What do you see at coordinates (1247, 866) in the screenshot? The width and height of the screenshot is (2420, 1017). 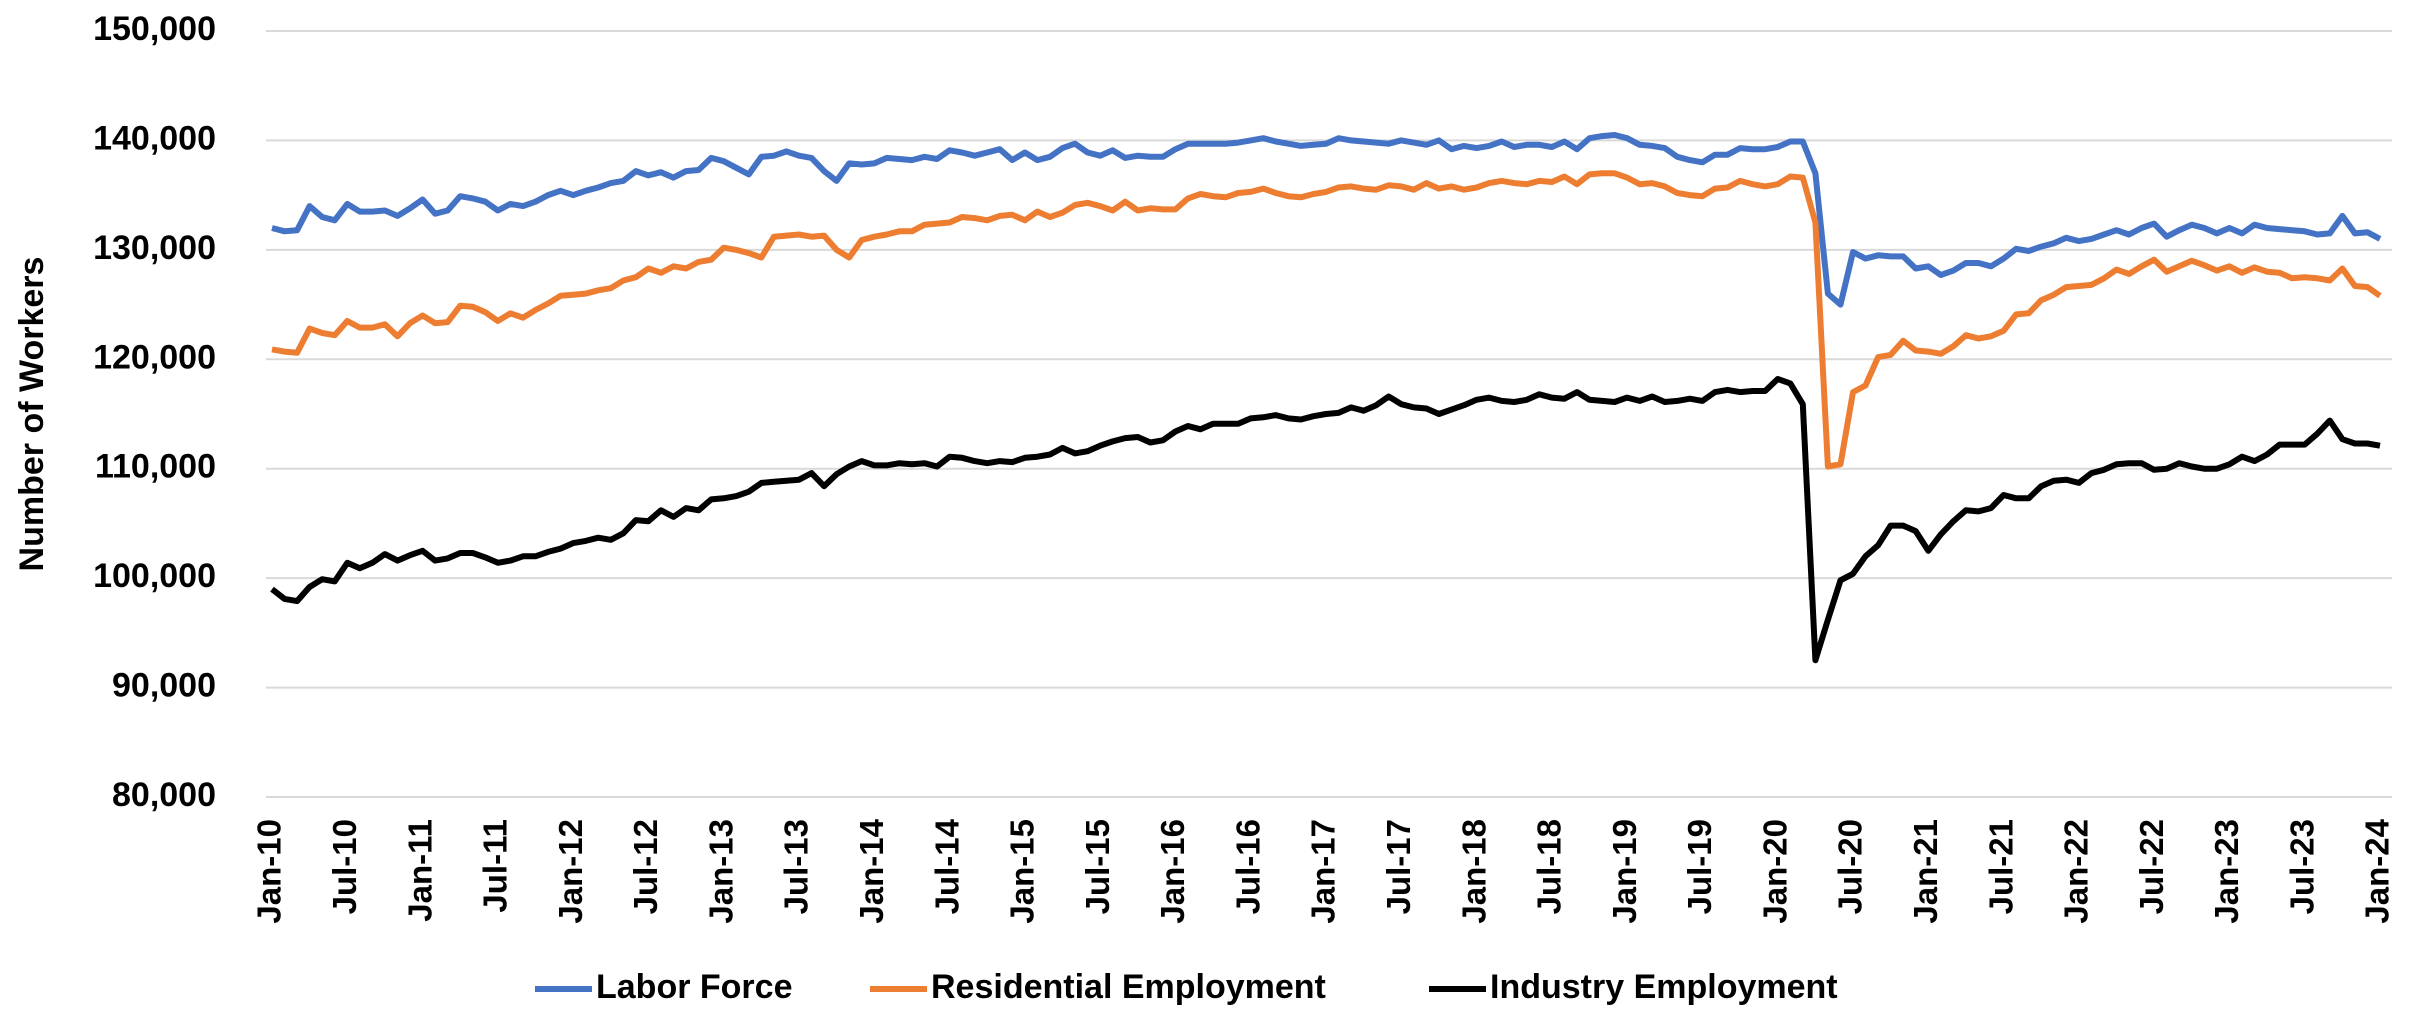 I see `x-tick-label: Jul-16` at bounding box center [1247, 866].